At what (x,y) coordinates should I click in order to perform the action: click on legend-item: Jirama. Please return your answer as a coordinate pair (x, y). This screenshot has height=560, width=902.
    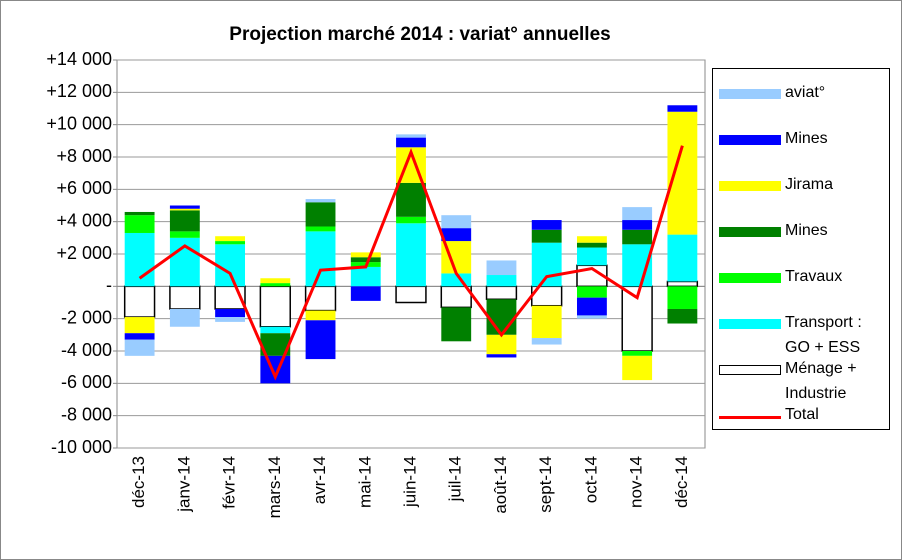
    Looking at the image, I should click on (803, 186).